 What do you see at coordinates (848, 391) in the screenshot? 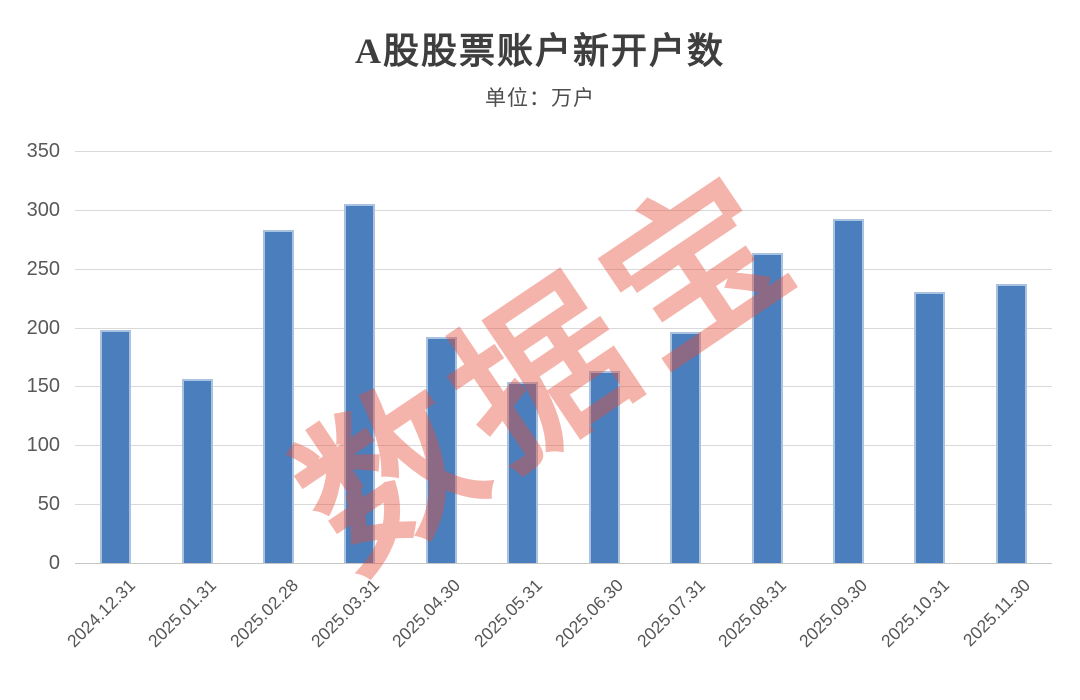
I see `bar-2025.09.30` at bounding box center [848, 391].